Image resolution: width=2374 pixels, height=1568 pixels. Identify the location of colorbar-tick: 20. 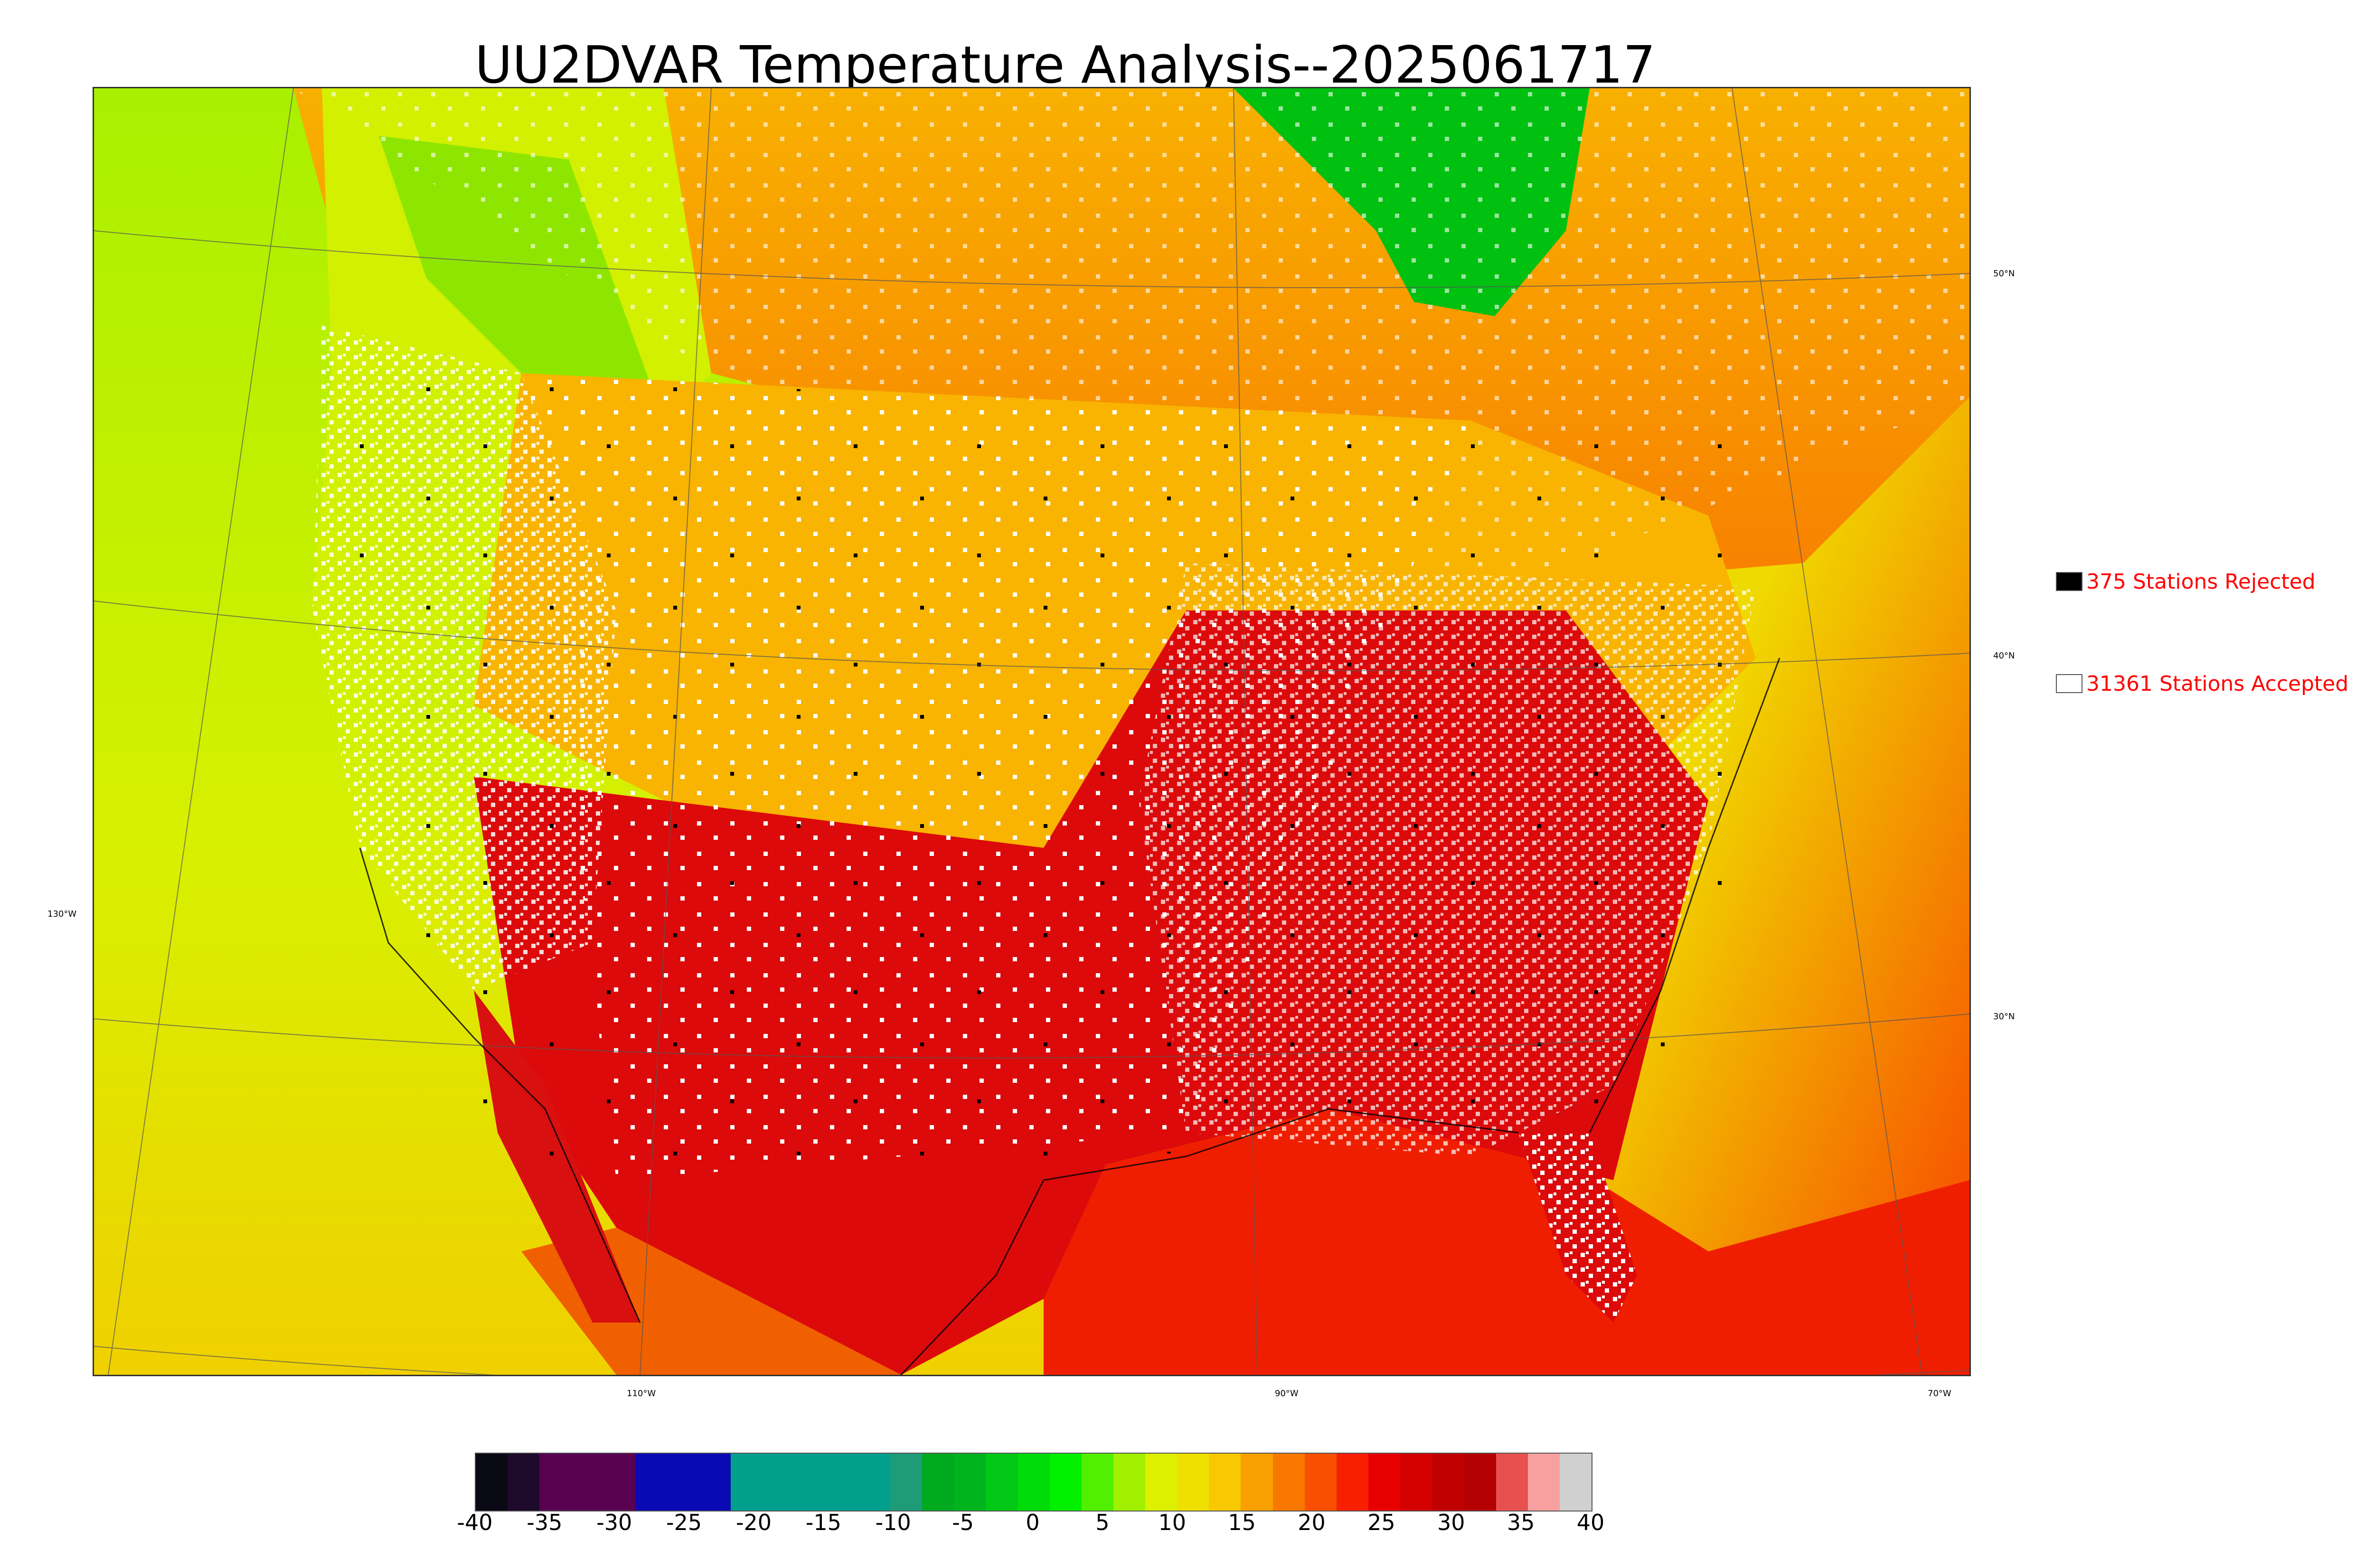
(1312, 1522).